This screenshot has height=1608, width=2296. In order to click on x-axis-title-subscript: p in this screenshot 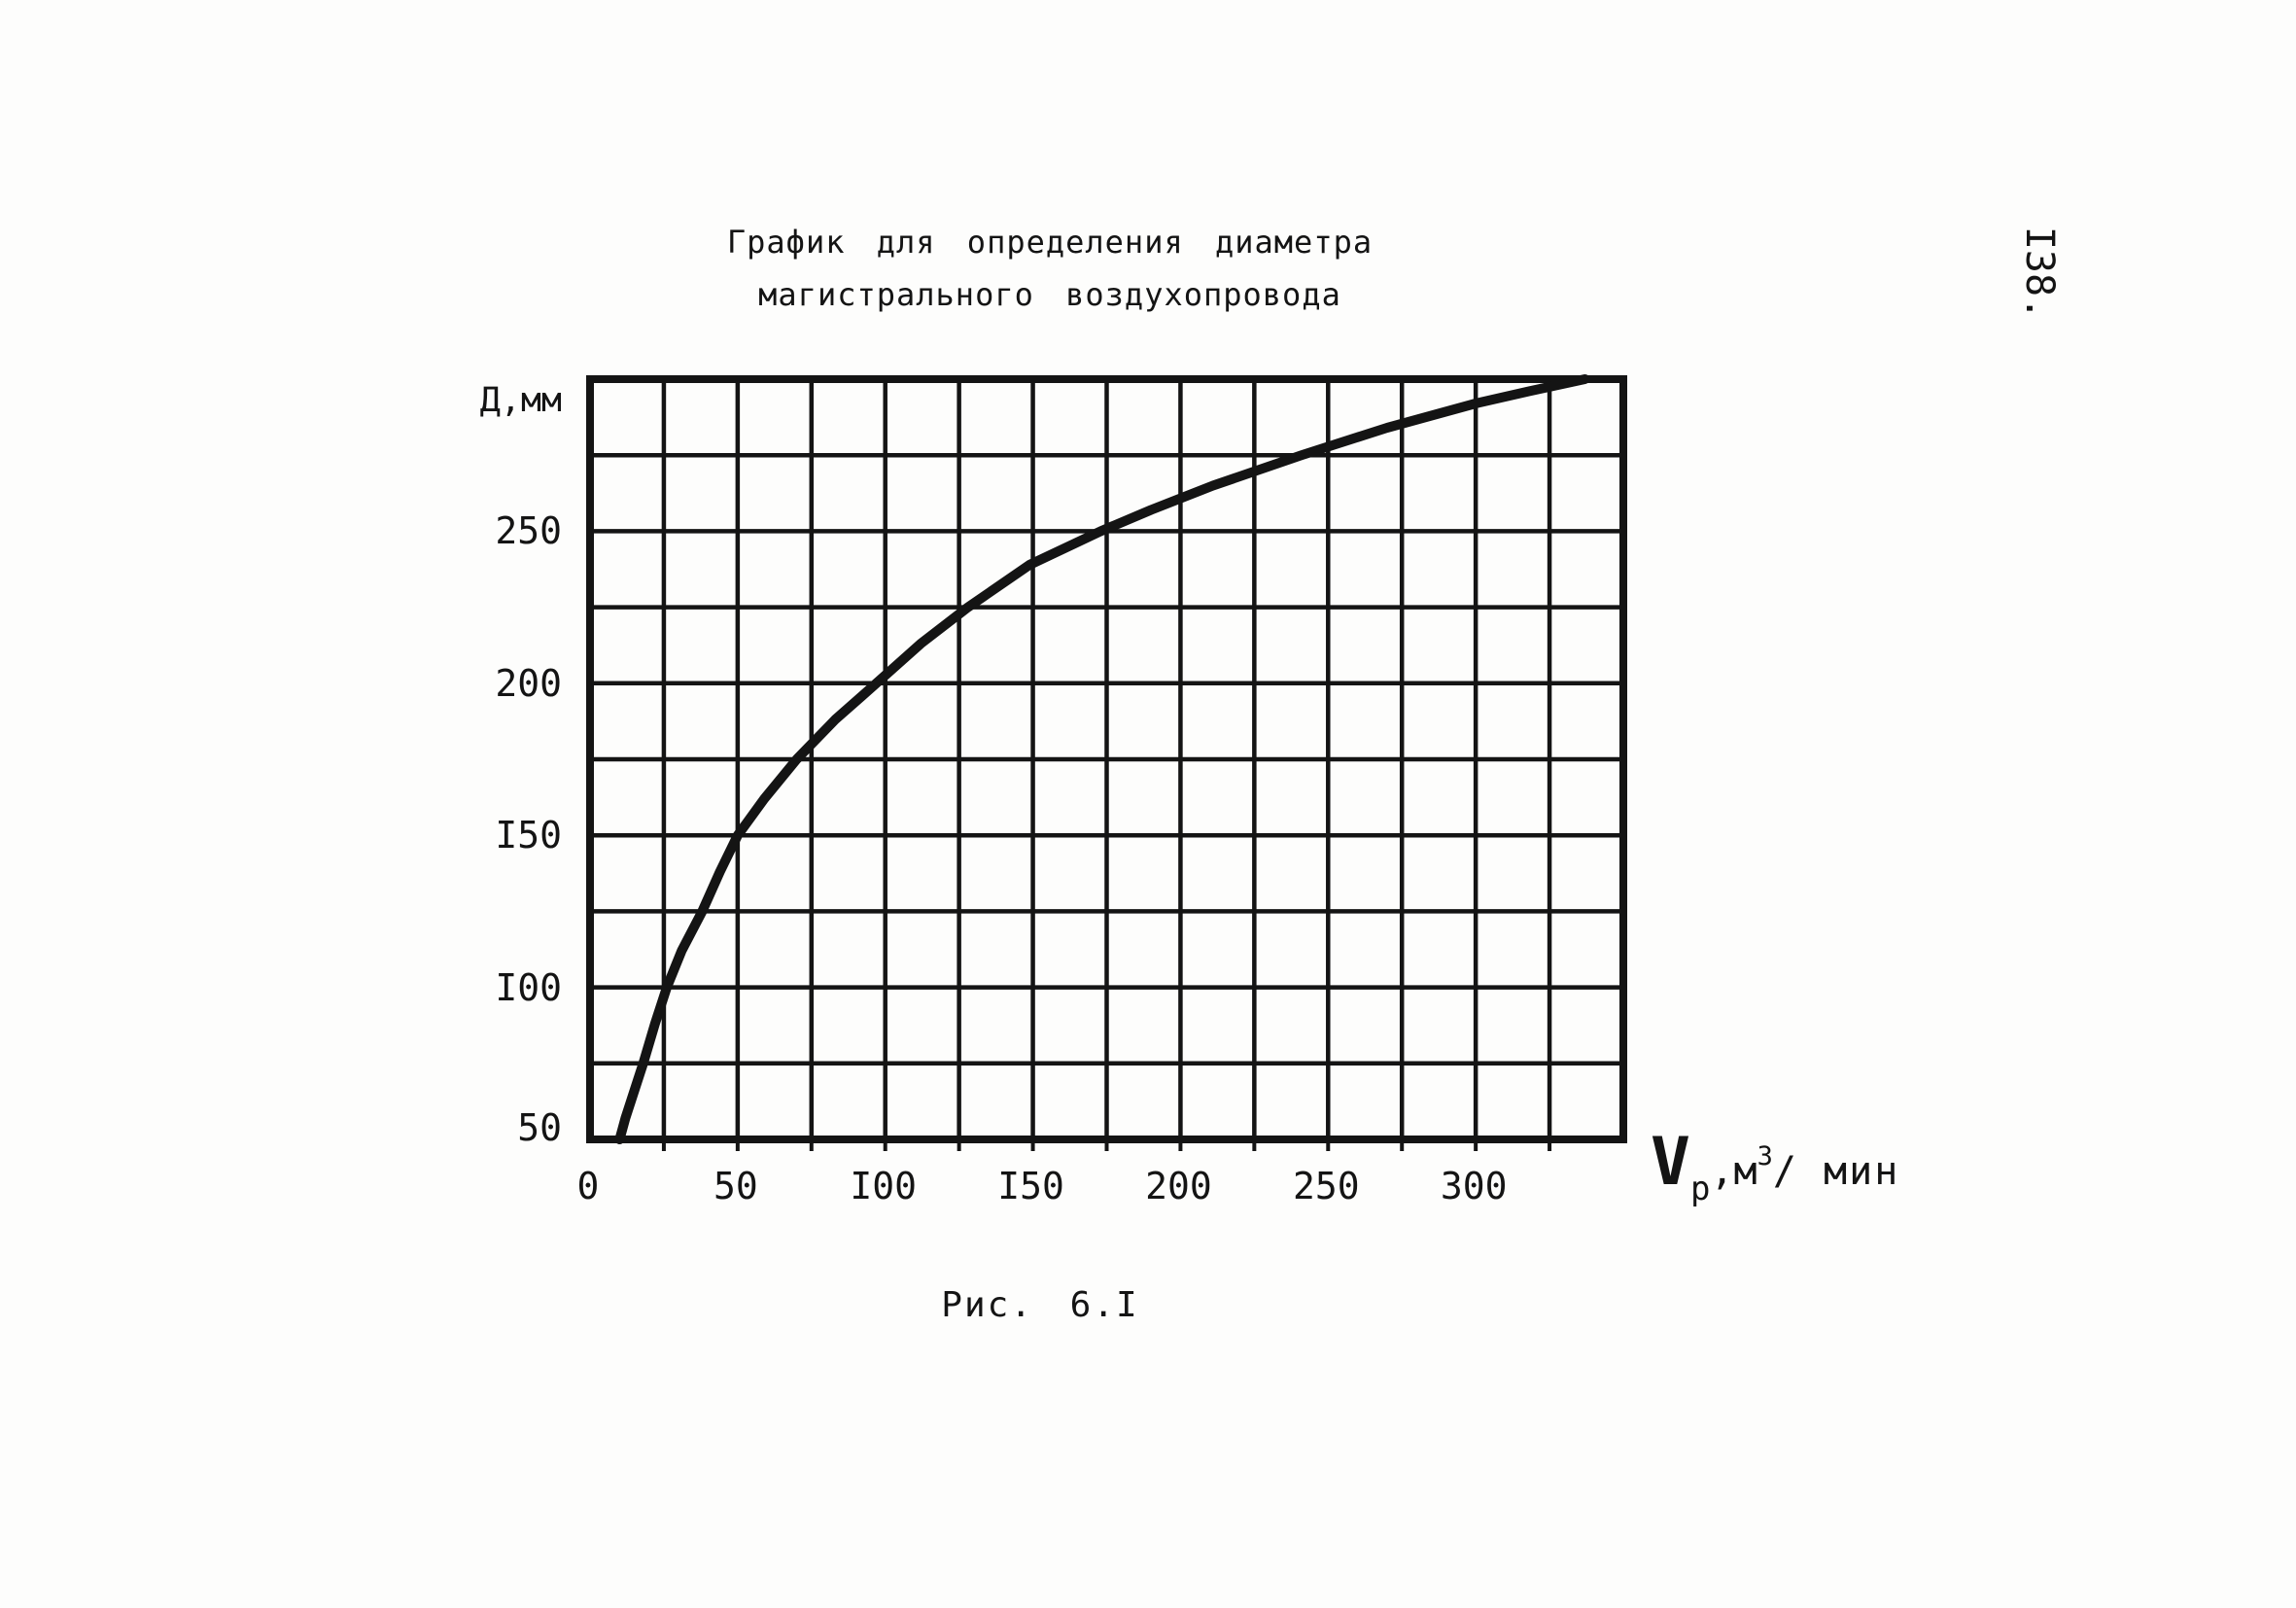, I will do `click(1700, 1189)`.